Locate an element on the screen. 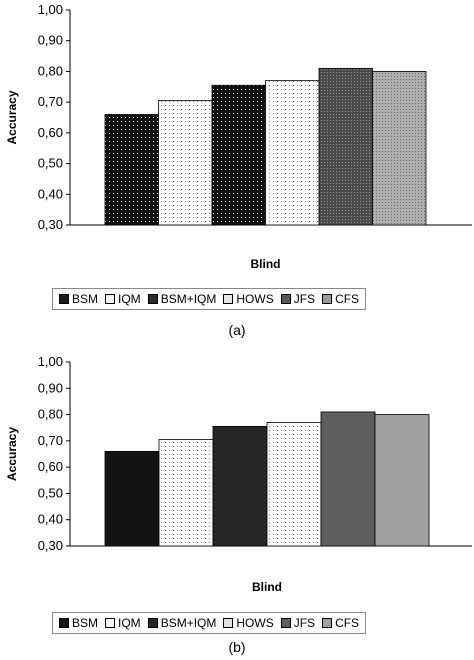  chart-a-caption: (a) is located at coordinates (237, 330).